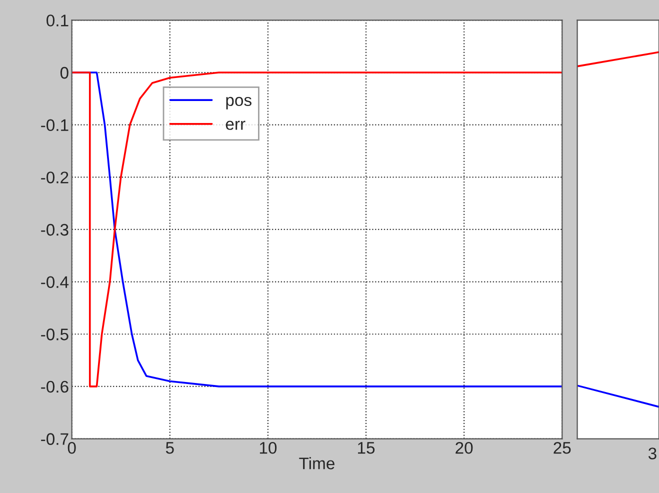 Image resolution: width=659 pixels, height=493 pixels. I want to click on y-tick-label: 0, so click(64, 72).